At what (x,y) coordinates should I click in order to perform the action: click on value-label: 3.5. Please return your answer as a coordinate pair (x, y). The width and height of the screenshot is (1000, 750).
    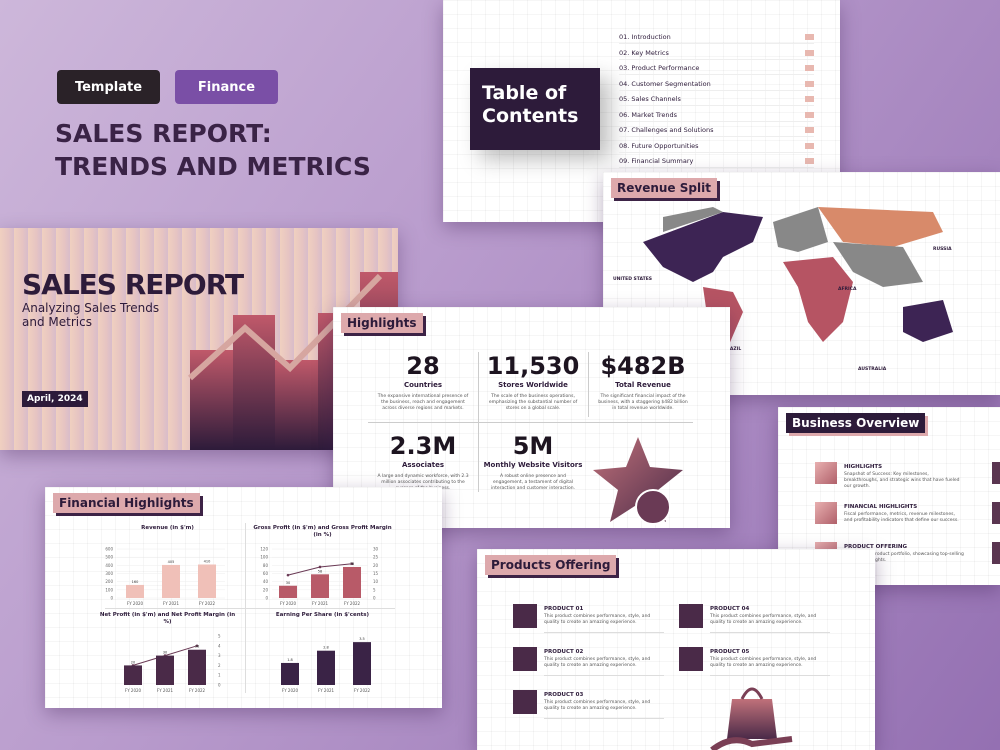
    Looking at the image, I should click on (362, 639).